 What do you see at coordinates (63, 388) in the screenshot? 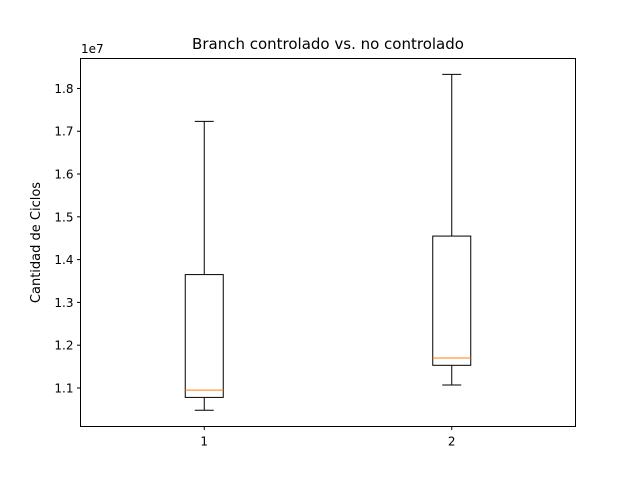
I see `y-tick-label: 1.1` at bounding box center [63, 388].